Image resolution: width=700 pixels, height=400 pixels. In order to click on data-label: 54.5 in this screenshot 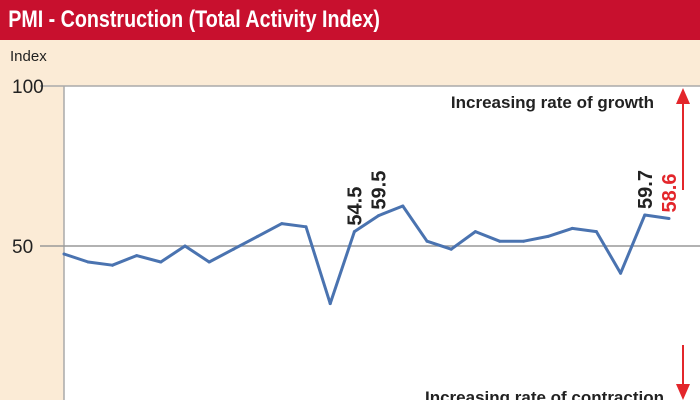, I will do `click(355, 206)`.